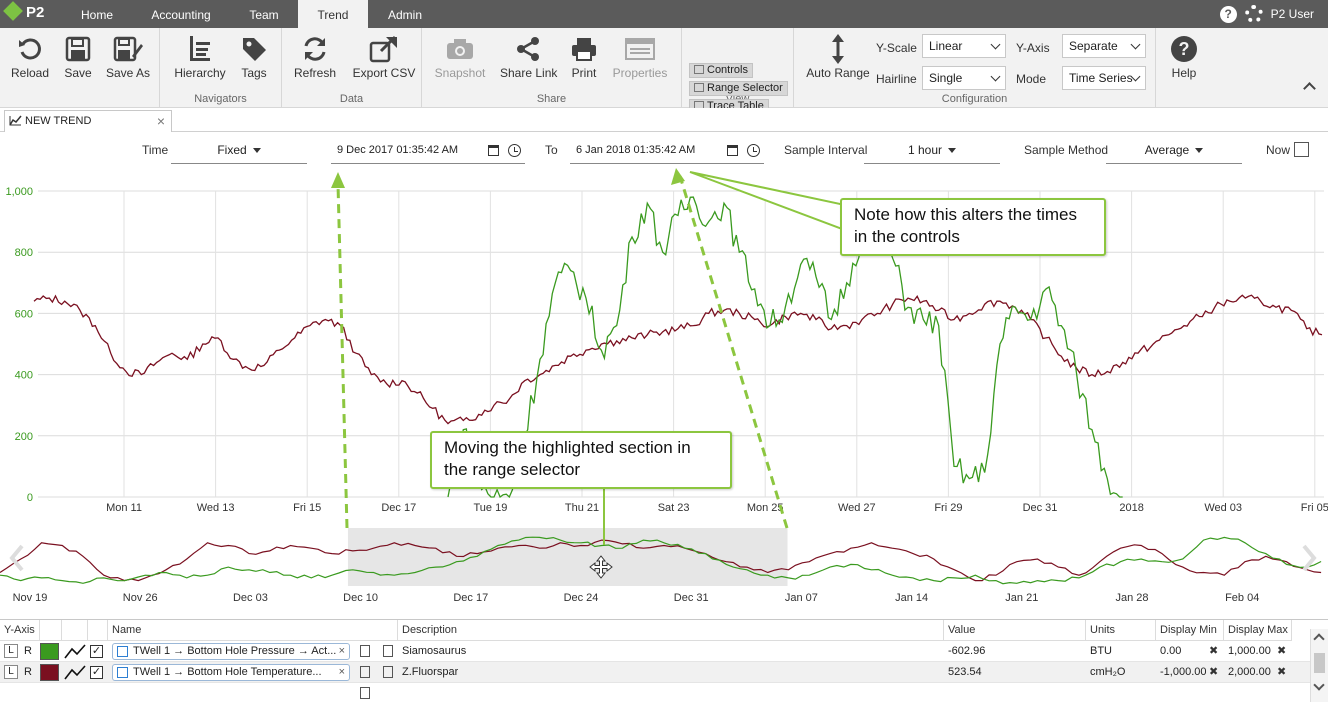  Describe the element at coordinates (584, 60) in the screenshot. I see `print-button: Print` at that location.